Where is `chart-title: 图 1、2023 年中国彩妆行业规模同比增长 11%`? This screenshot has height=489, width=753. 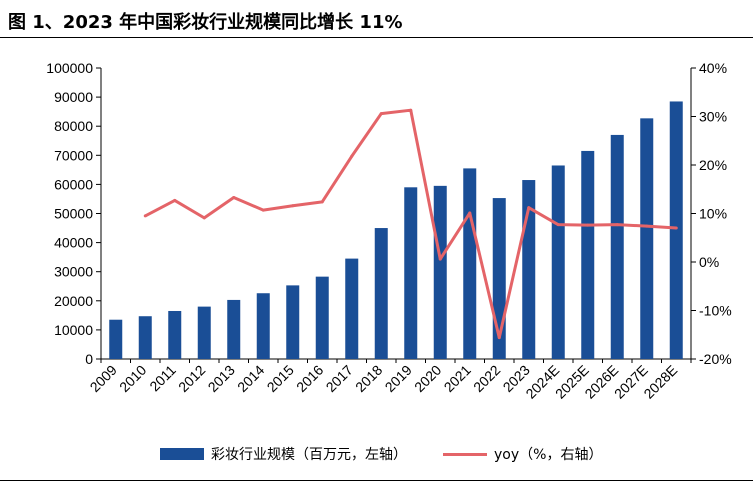 chart-title: 图 1、2023 年中国彩妆行业规模同比增长 11% is located at coordinates (205, 22).